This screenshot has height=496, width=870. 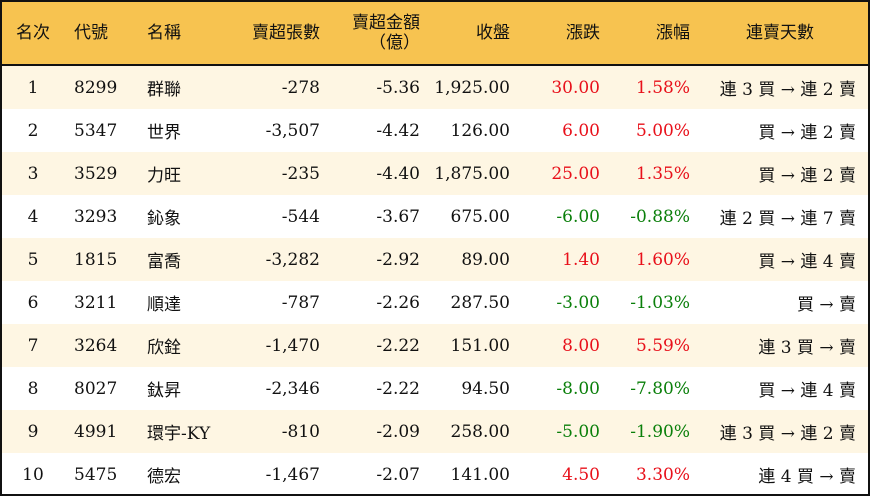 What do you see at coordinates (557, 345) in the screenshot?
I see `cell-change: 8.00` at bounding box center [557, 345].